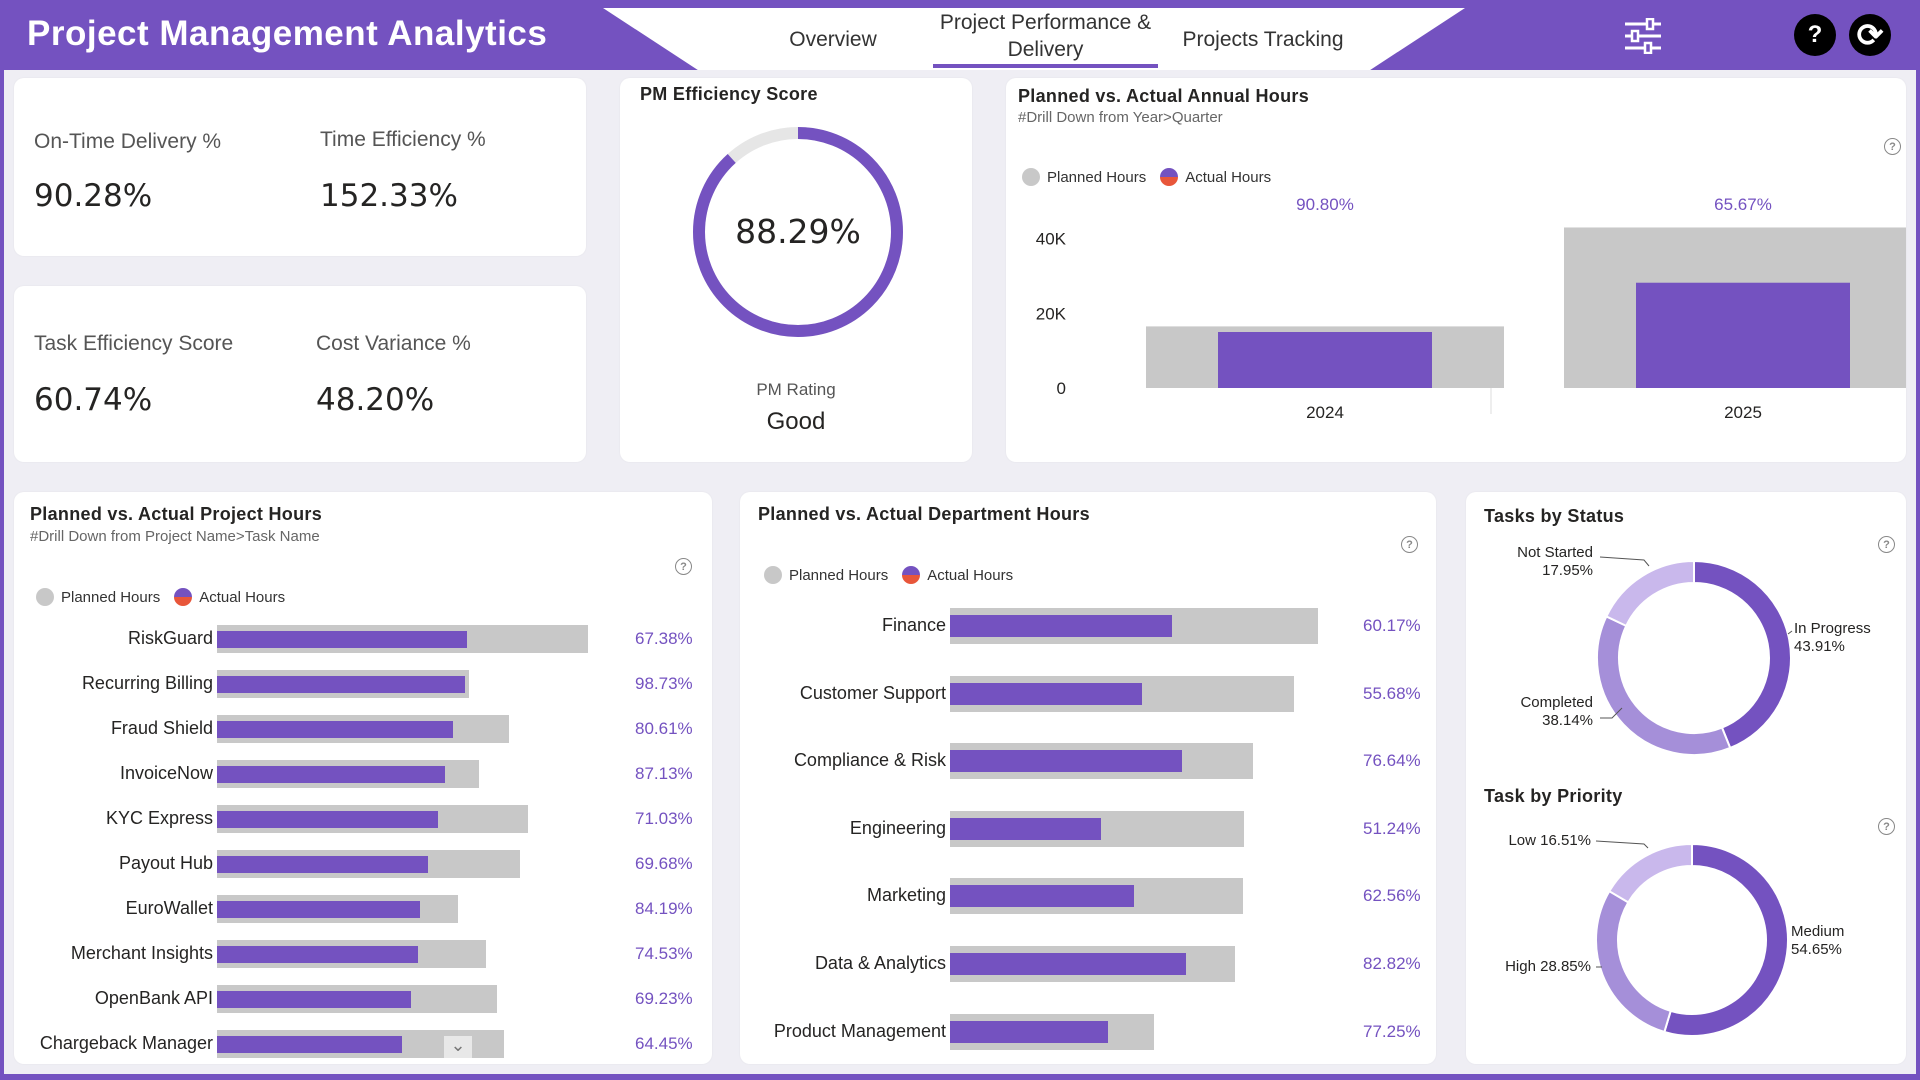 Image resolution: width=1920 pixels, height=1080 pixels. What do you see at coordinates (165, 863) in the screenshot?
I see `bar-category-label: Payout Hub` at bounding box center [165, 863].